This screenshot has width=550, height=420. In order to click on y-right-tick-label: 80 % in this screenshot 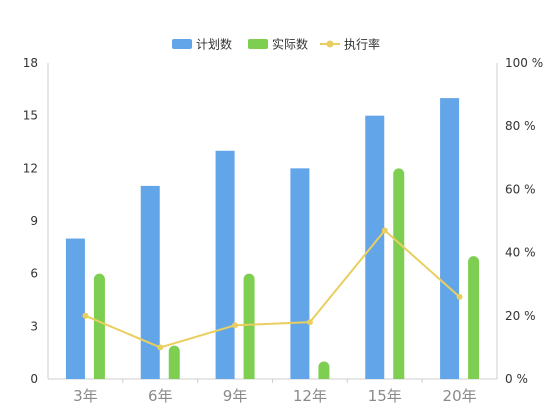, I will do `click(520, 126)`.